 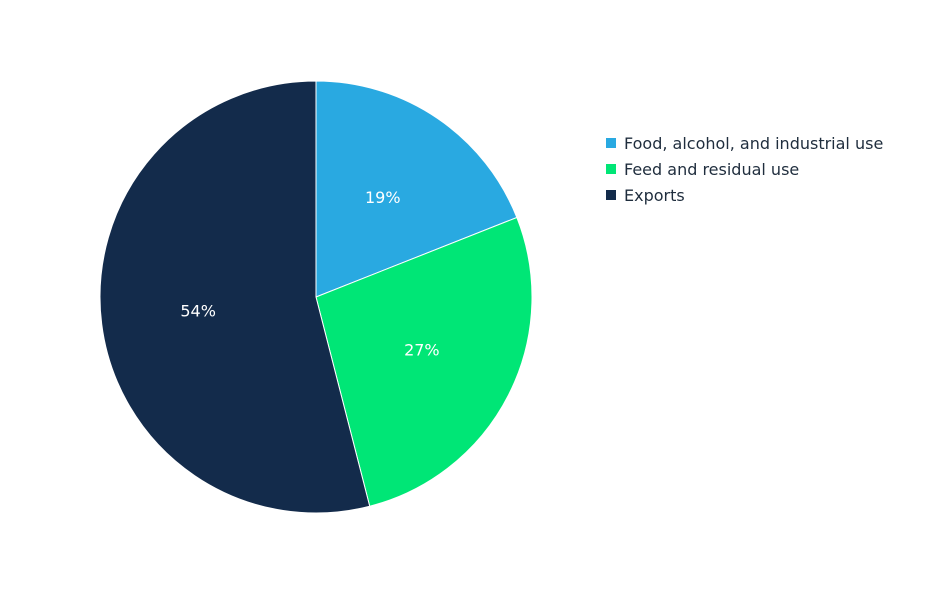 What do you see at coordinates (654, 195) in the screenshot?
I see `legend-label-exports: Exports` at bounding box center [654, 195].